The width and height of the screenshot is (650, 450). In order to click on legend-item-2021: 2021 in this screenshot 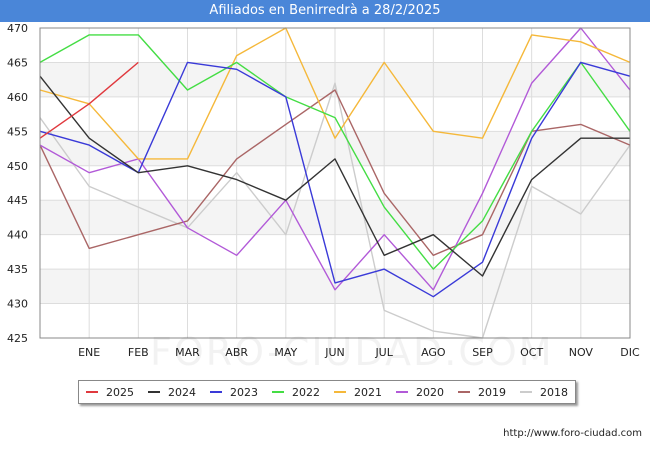, I will do `click(358, 392)`.